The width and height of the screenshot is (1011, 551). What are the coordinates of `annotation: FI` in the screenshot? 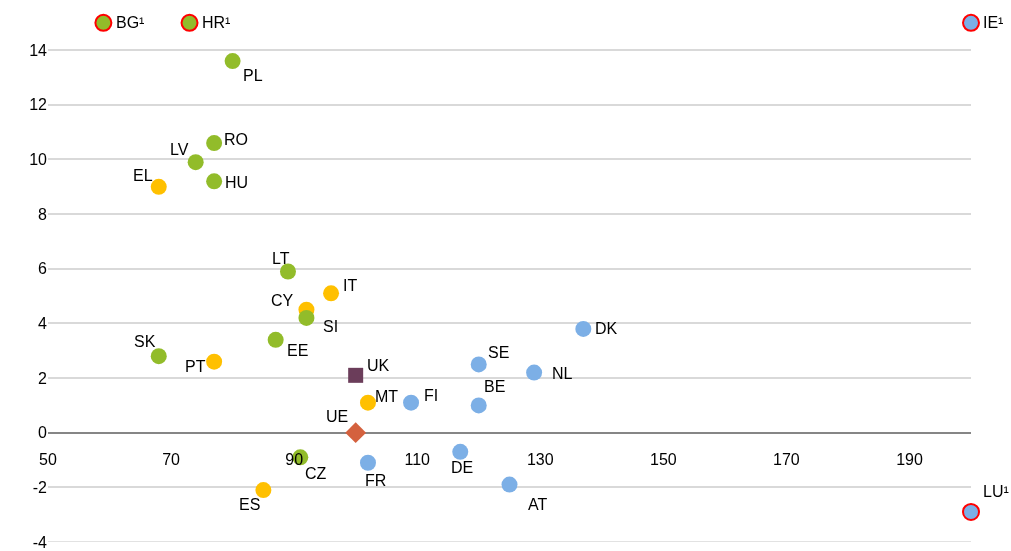 It's located at (431, 395).